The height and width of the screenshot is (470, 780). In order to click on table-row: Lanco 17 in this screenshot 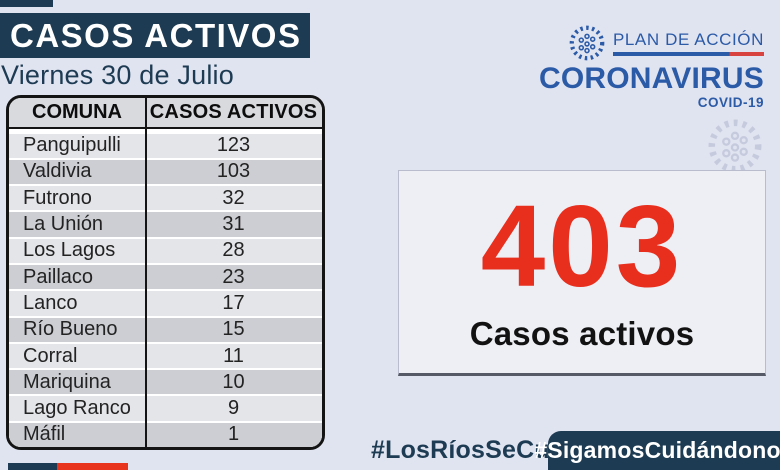, I will do `click(165, 303)`.